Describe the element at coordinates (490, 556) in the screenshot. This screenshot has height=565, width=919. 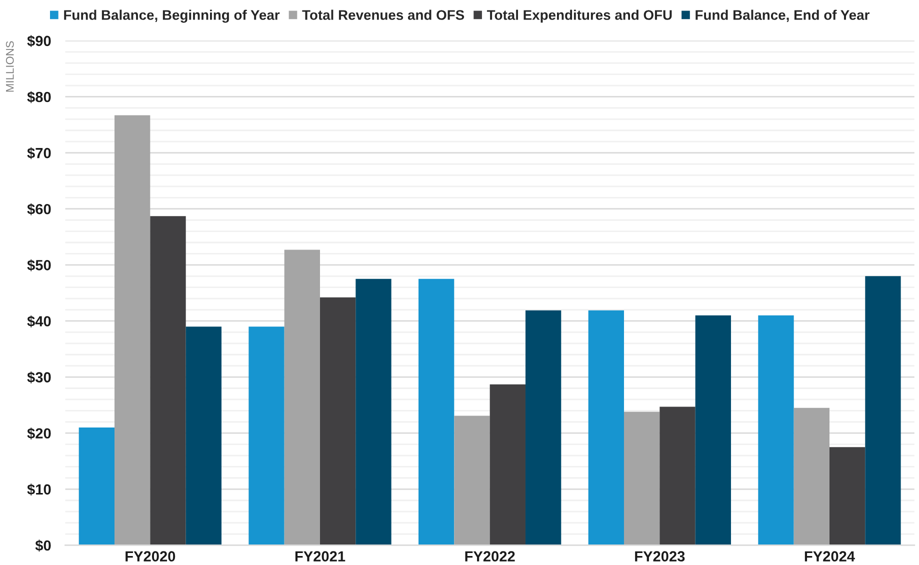
I see `x-tick-label: FY2022` at that location.